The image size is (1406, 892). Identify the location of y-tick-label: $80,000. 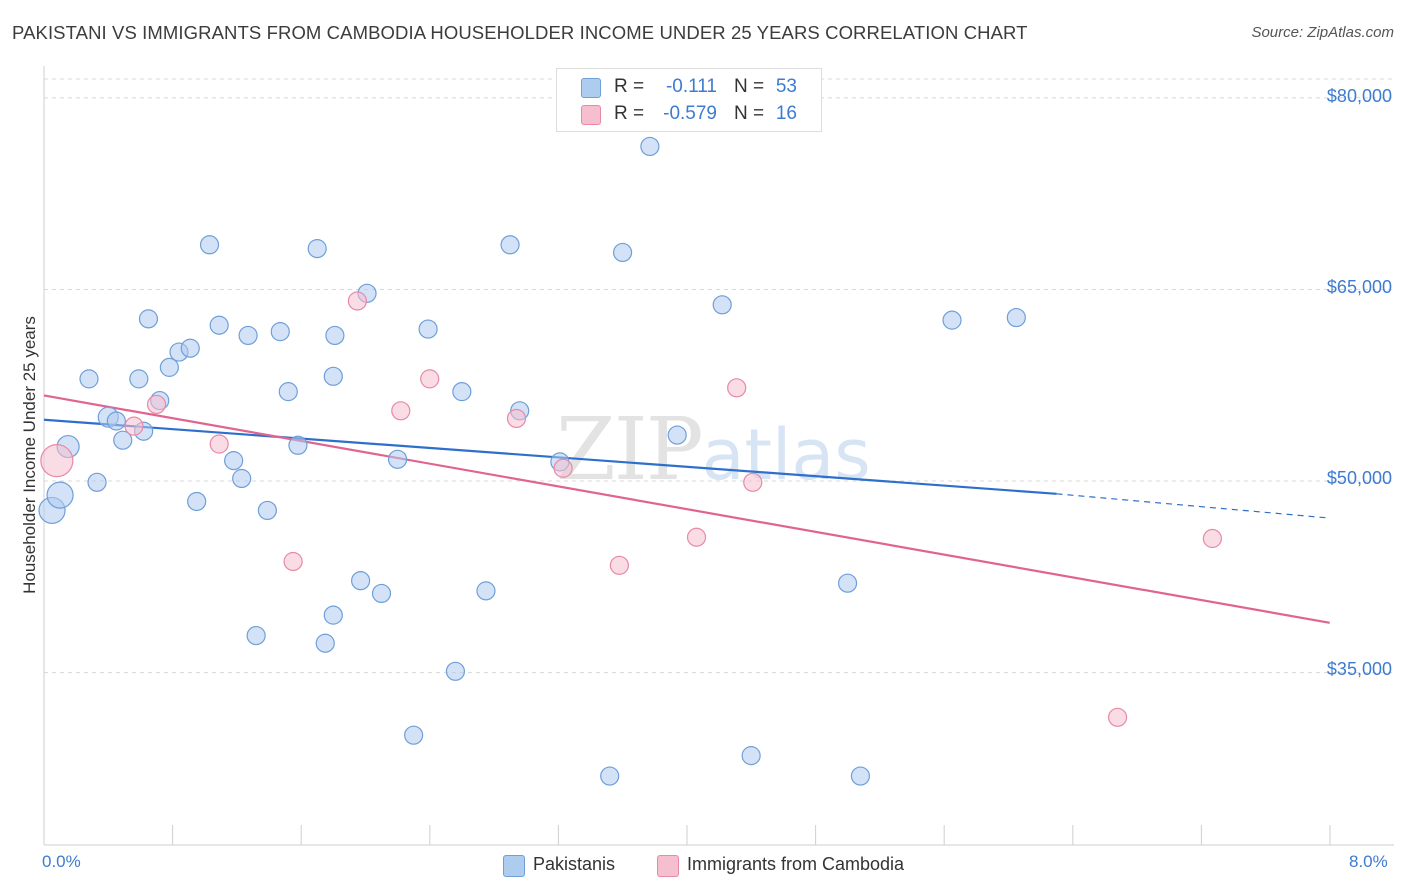
(1359, 96).